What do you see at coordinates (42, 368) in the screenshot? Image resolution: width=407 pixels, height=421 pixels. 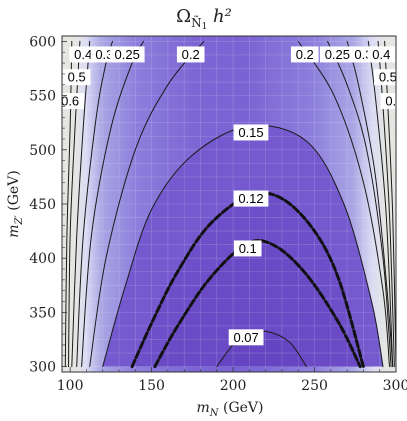 I see `y-tick-label: 300` at bounding box center [42, 368].